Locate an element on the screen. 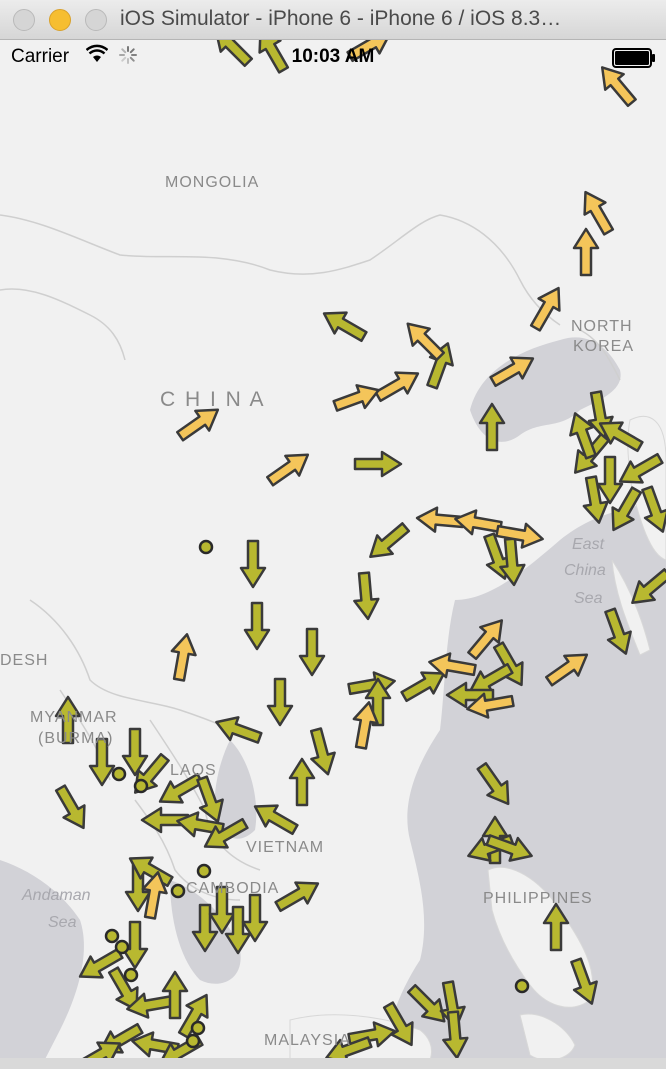 The height and width of the screenshot is (1069, 666). label-myanmar-line1: MYANMAR is located at coordinates (74, 717).